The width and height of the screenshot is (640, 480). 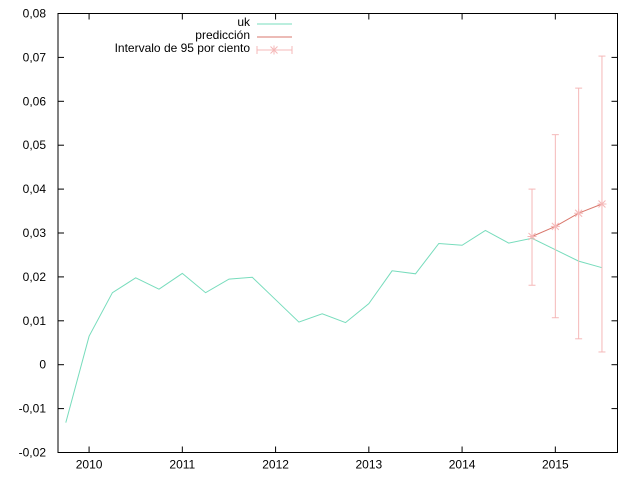 I want to click on x-tick-label: 2011, so click(x=182, y=465).